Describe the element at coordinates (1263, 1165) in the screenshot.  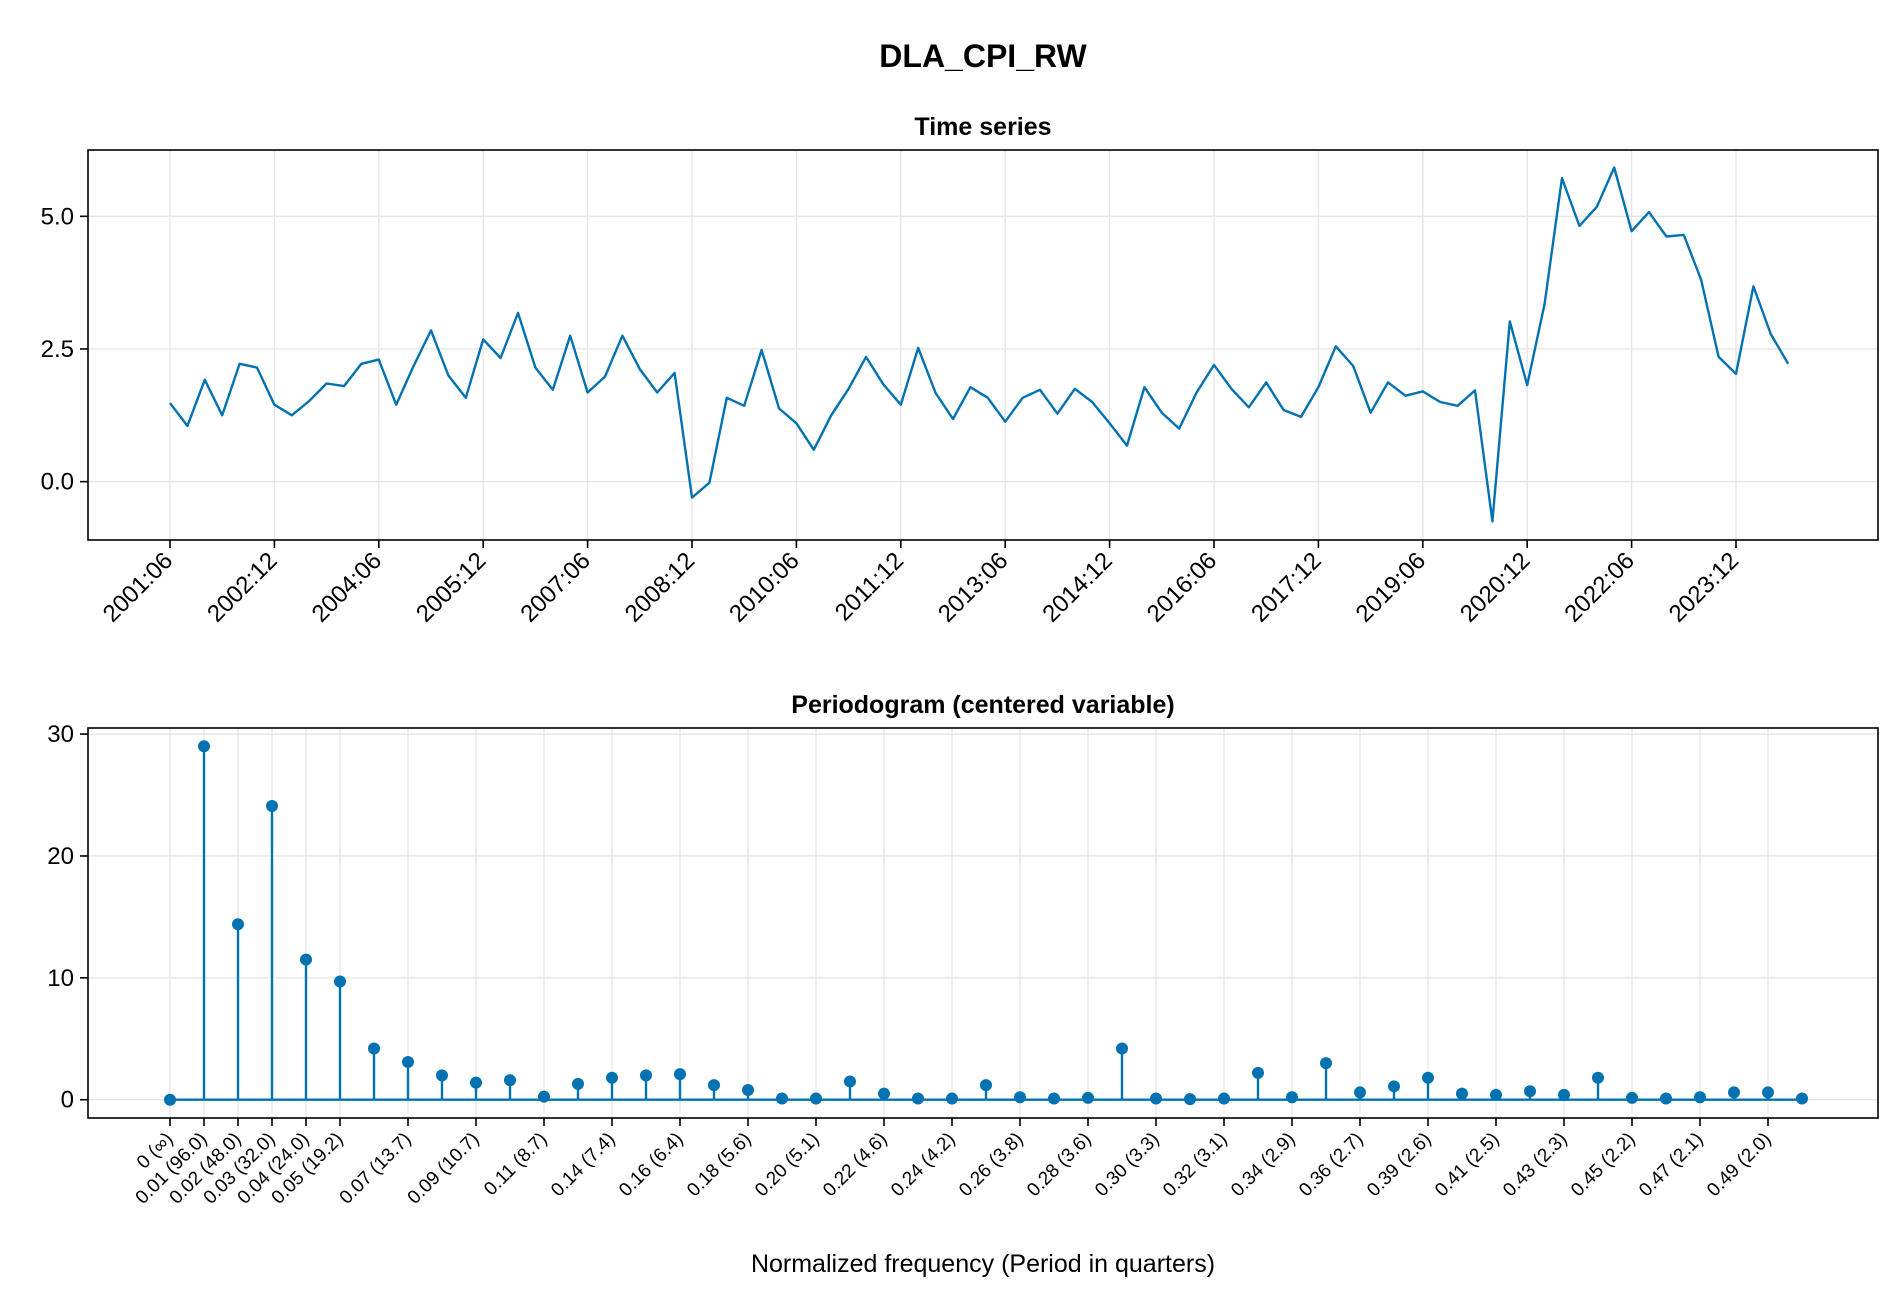
I see `periodogram-x-tick-label: 0.34 (2.9)` at that location.